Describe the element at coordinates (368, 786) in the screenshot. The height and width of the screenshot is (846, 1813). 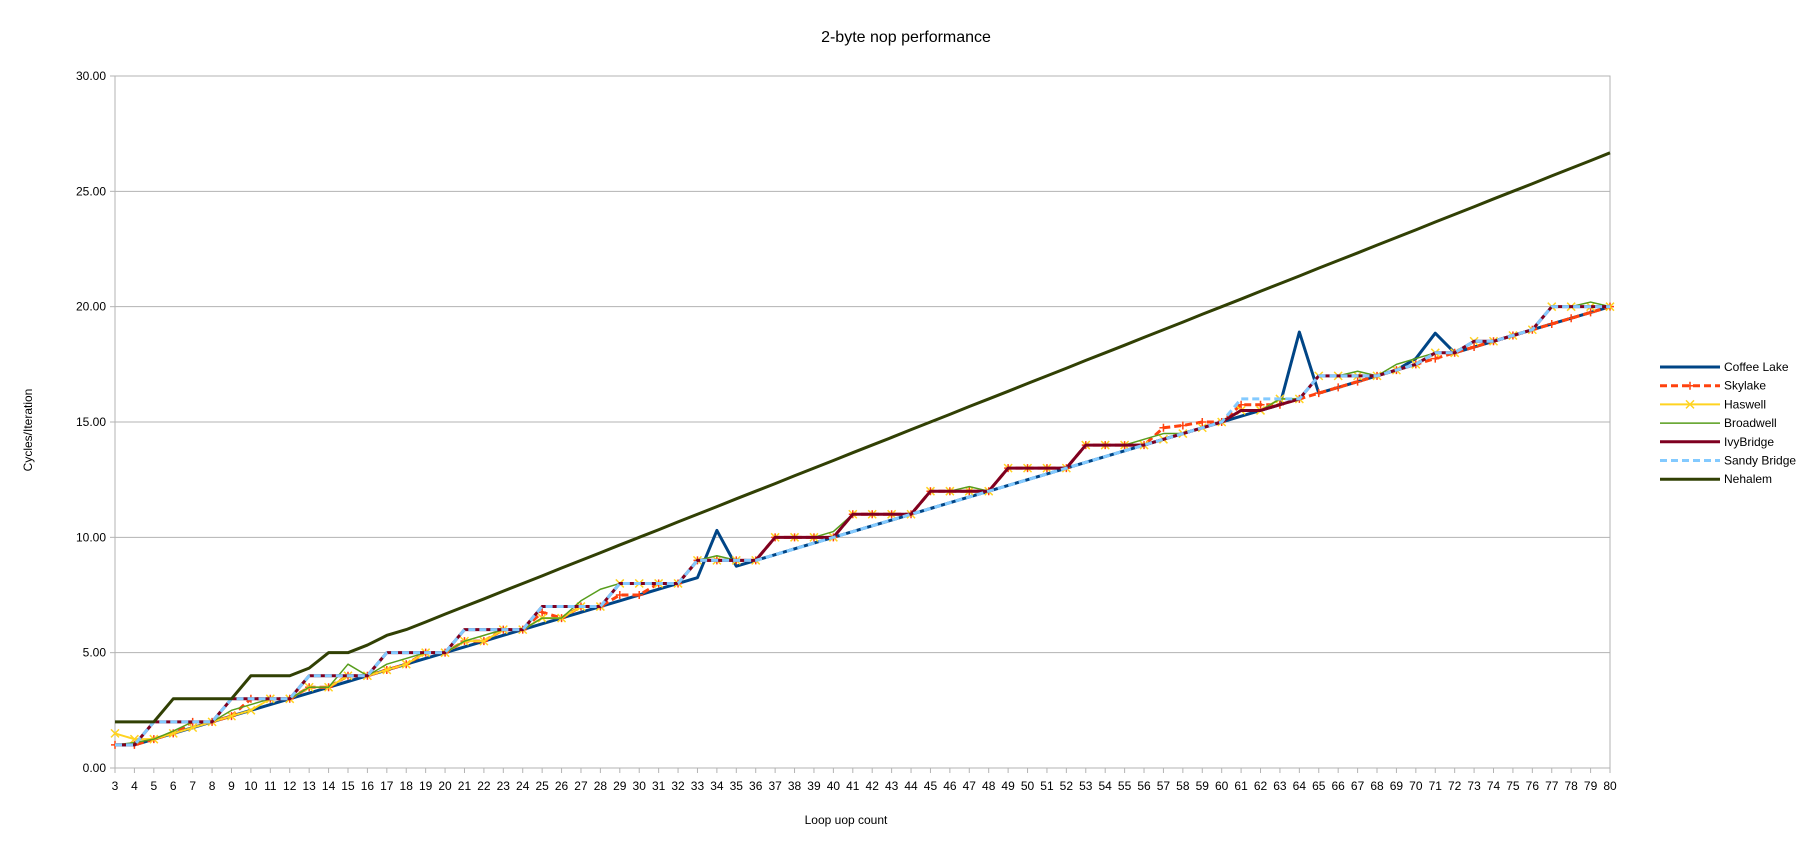
I see `x-tick-label: 16` at that location.